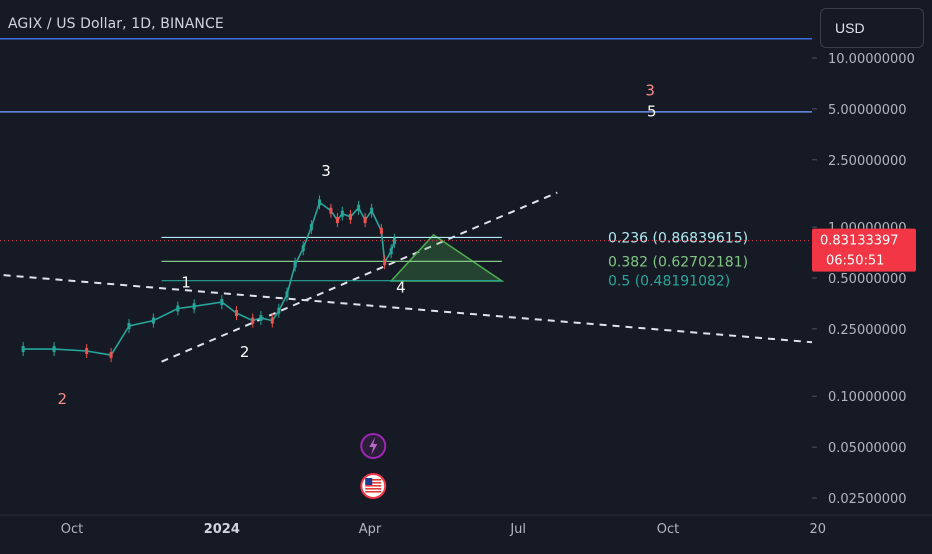 This screenshot has height=554, width=932. What do you see at coordinates (401, 288) in the screenshot?
I see `wave-label: 4` at bounding box center [401, 288].